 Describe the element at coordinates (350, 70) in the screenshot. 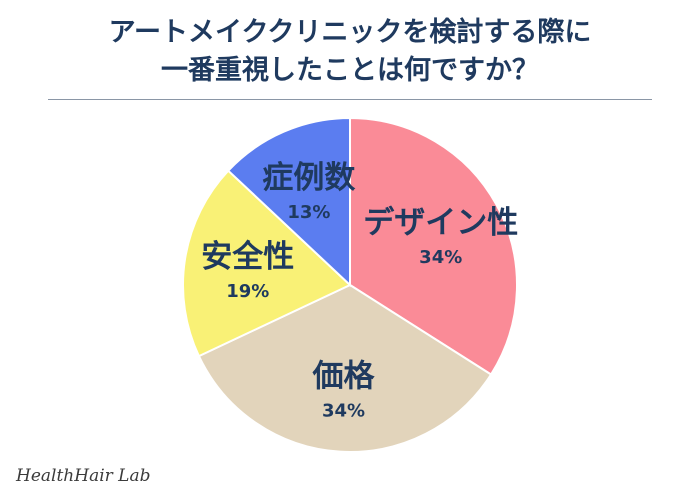

I see `title-line-2: 一番重視したことは何ですか？` at that location.